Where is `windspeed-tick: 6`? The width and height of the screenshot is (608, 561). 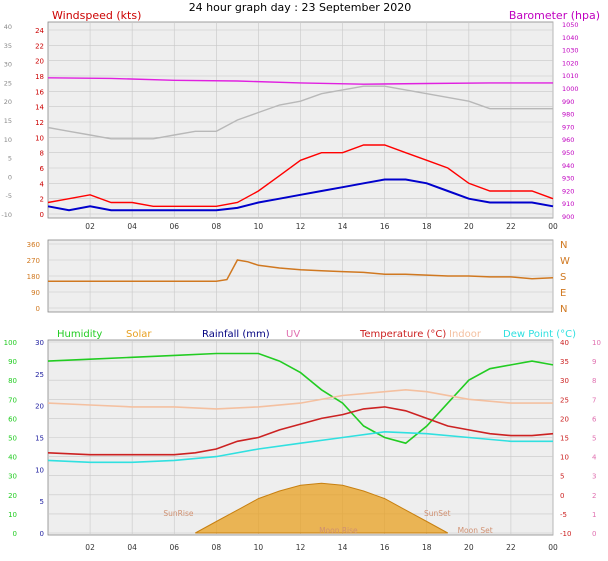
windspeed-tick: 6 is located at coordinates (42, 169).